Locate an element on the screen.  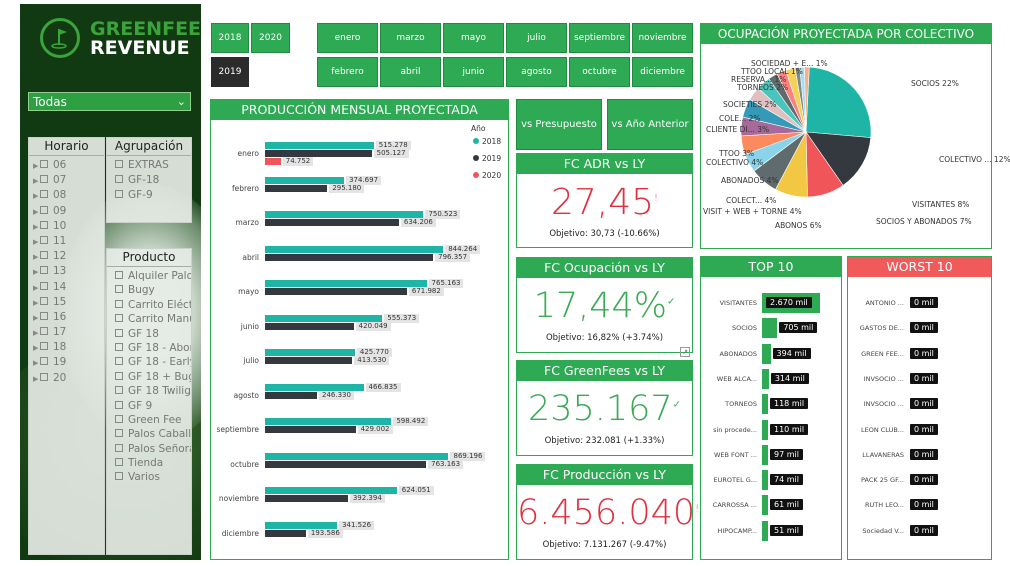
horario-item: ▶ 20 is located at coordinates (68, 378).